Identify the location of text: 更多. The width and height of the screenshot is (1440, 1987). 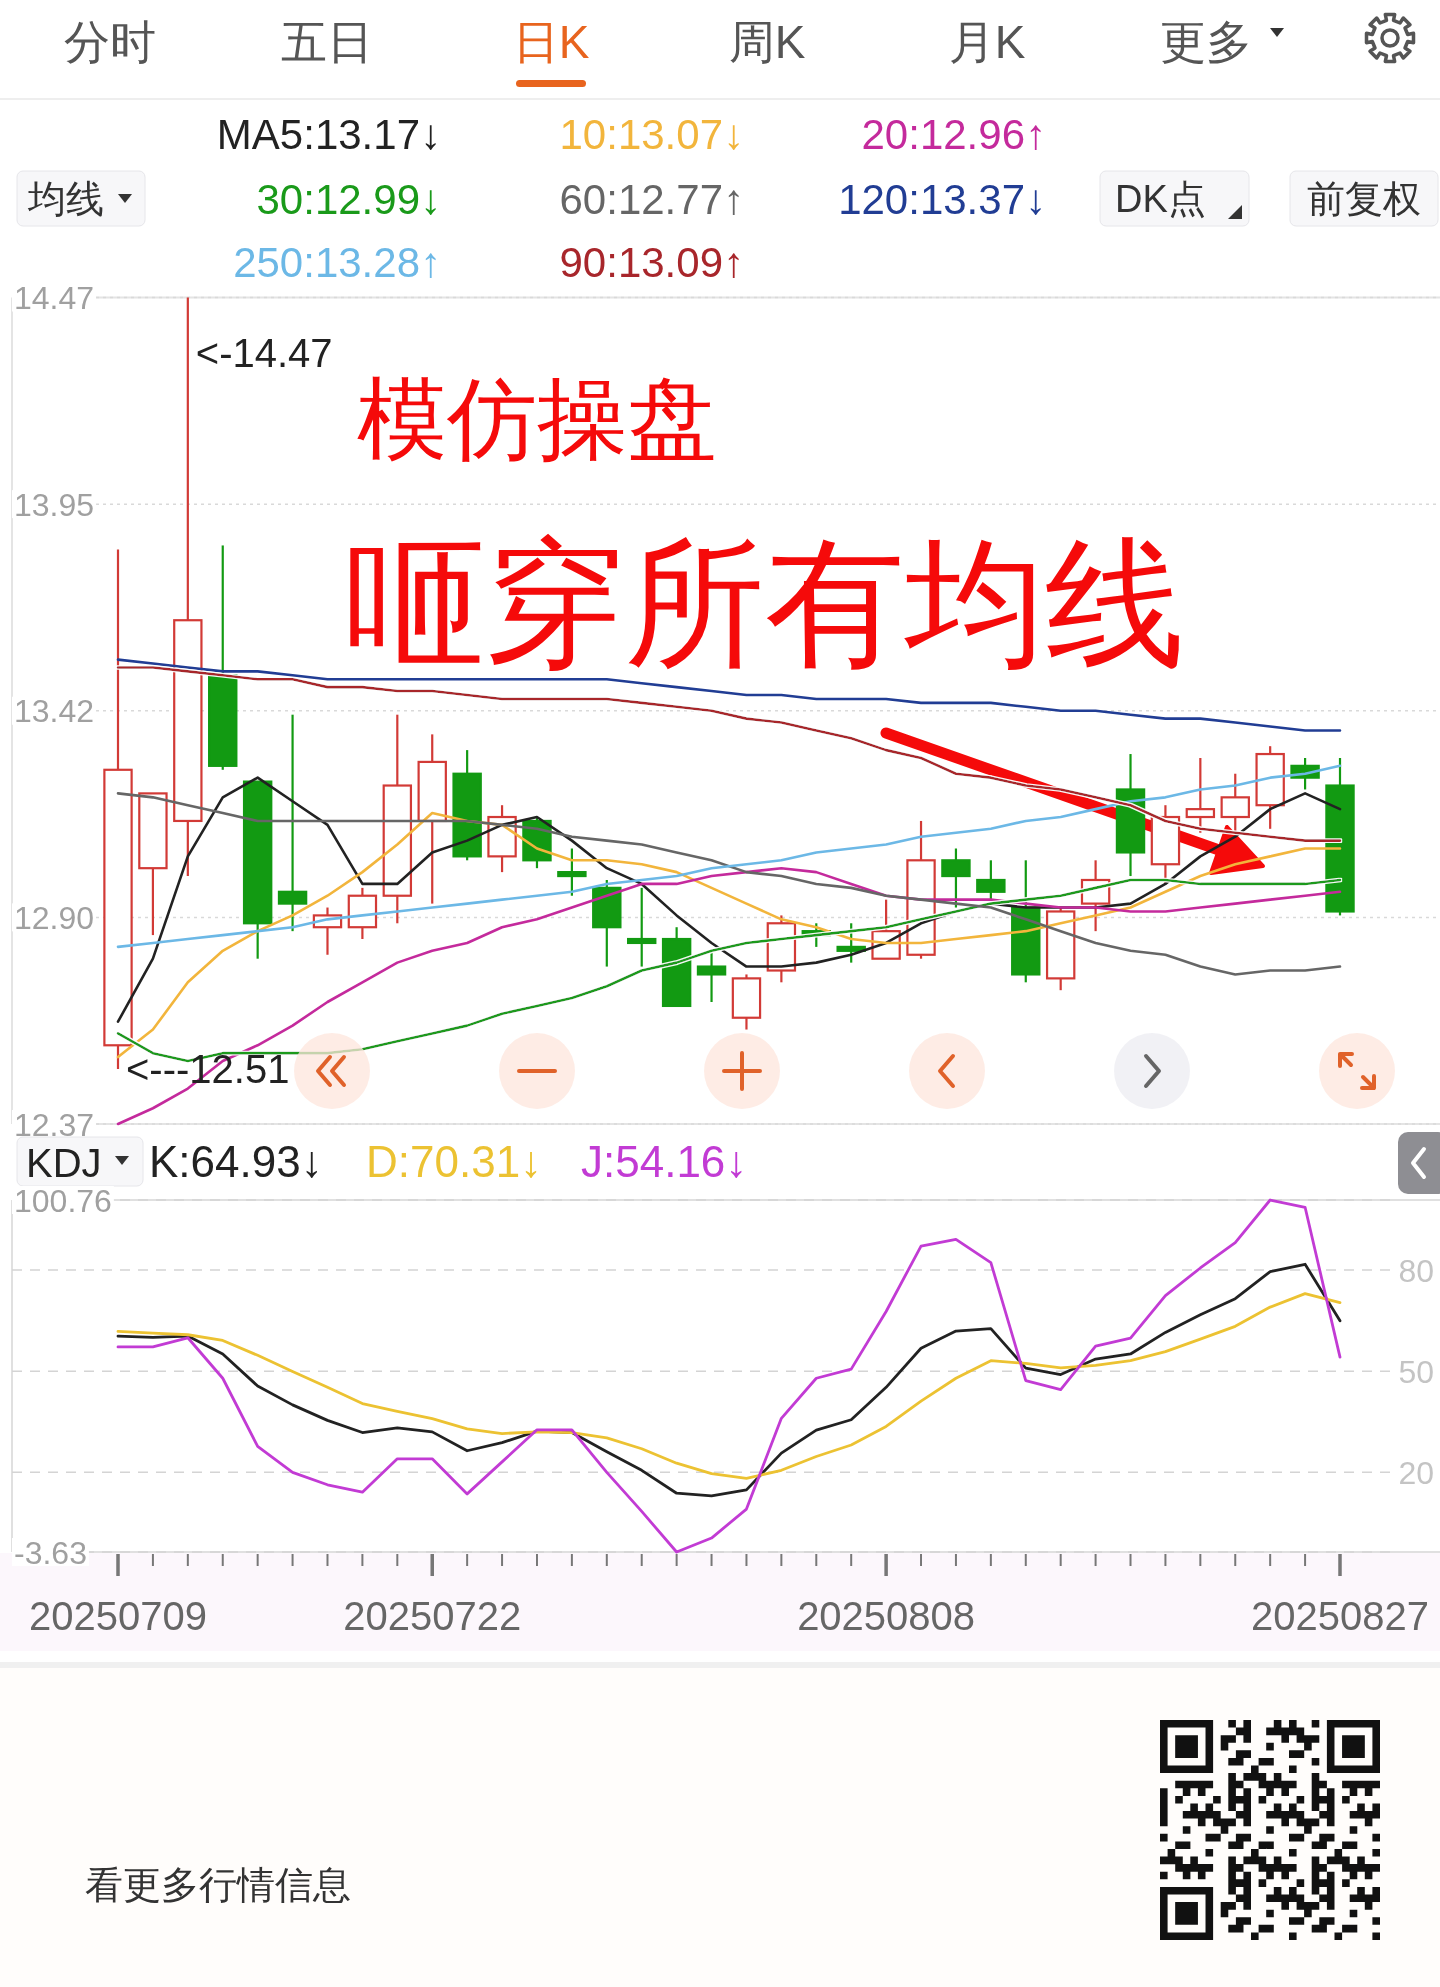
(1206, 42).